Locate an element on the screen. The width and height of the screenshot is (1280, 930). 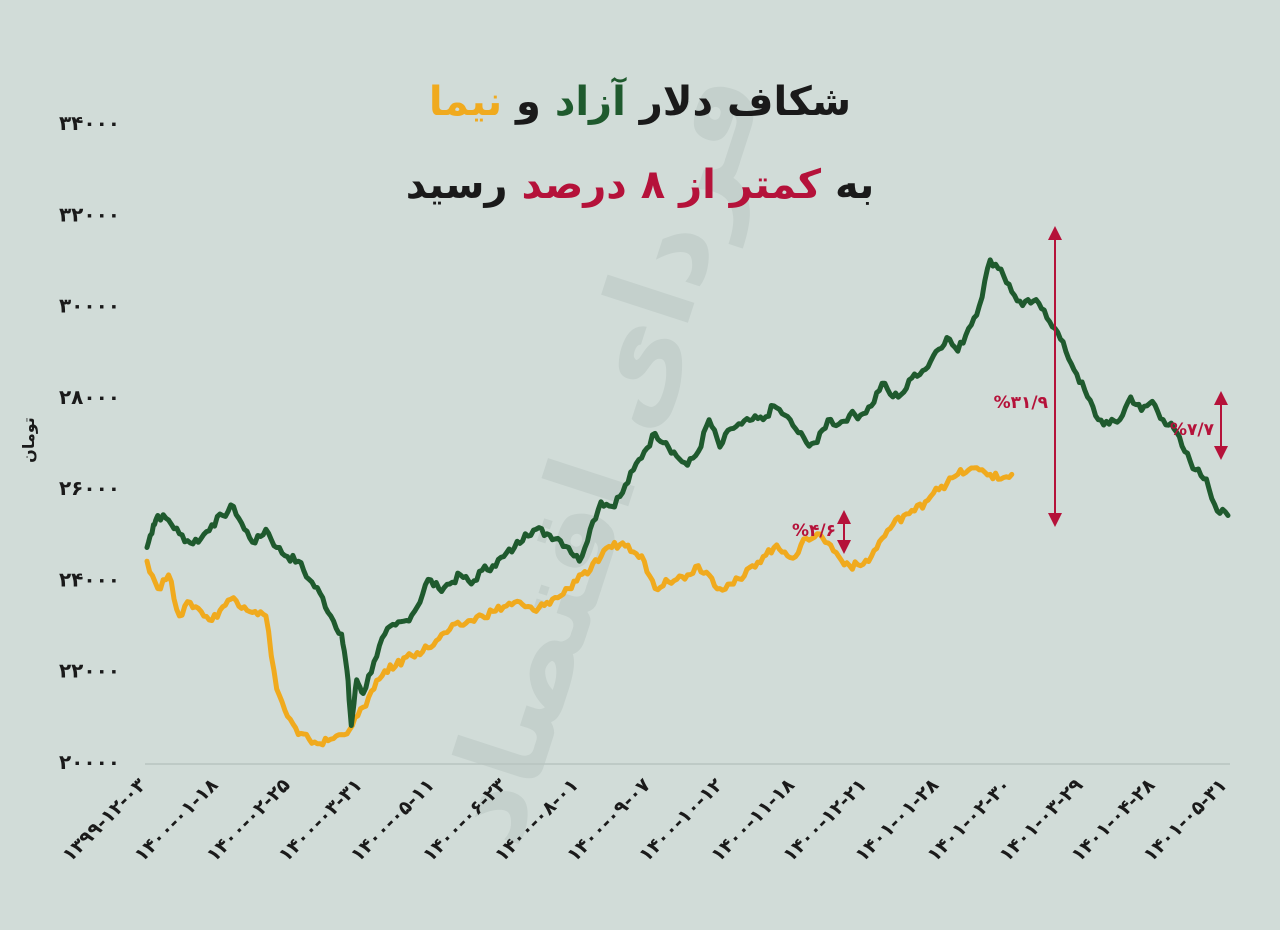
y-axis: ۲۰۰۰۰ ۲۲۰۰۰ ۲۴۰۰۰ ۲۶۰۰۰ ۲۸۰۰۰ ۳۰۰۰۰ ۳۲۰۰۰ ۳۴۰۰۰ is located at coordinates (89, 442).